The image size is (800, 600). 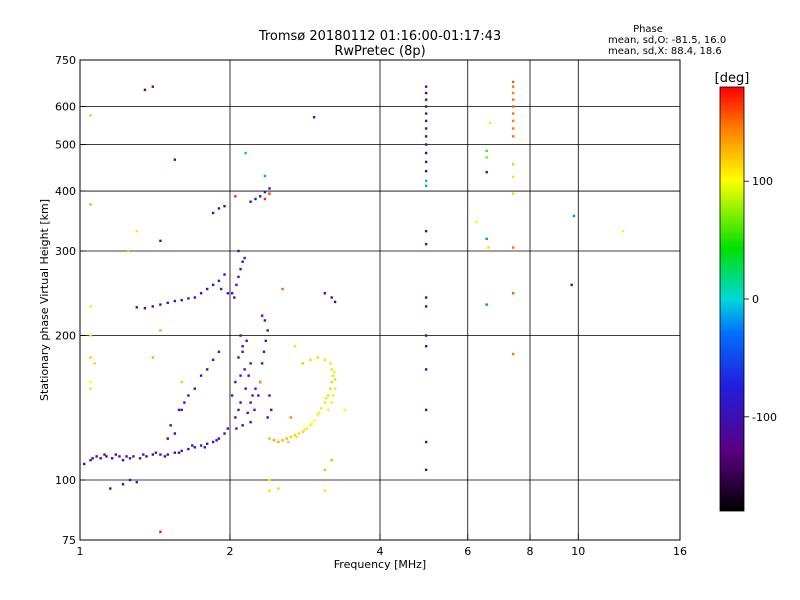 What do you see at coordinates (44, 300) in the screenshot?
I see `y-axis-label: Stationary phase Virtual Height [km]` at bounding box center [44, 300].